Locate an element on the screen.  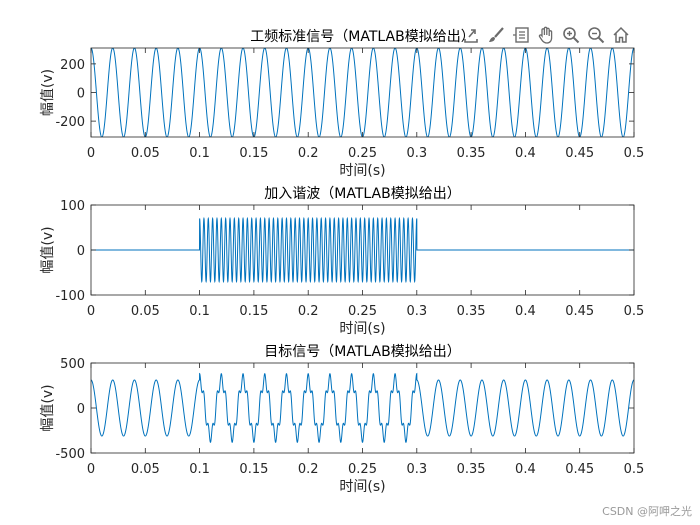
chart-title: 加入谐波（MATLAB模拟给出） is located at coordinates (362, 194).